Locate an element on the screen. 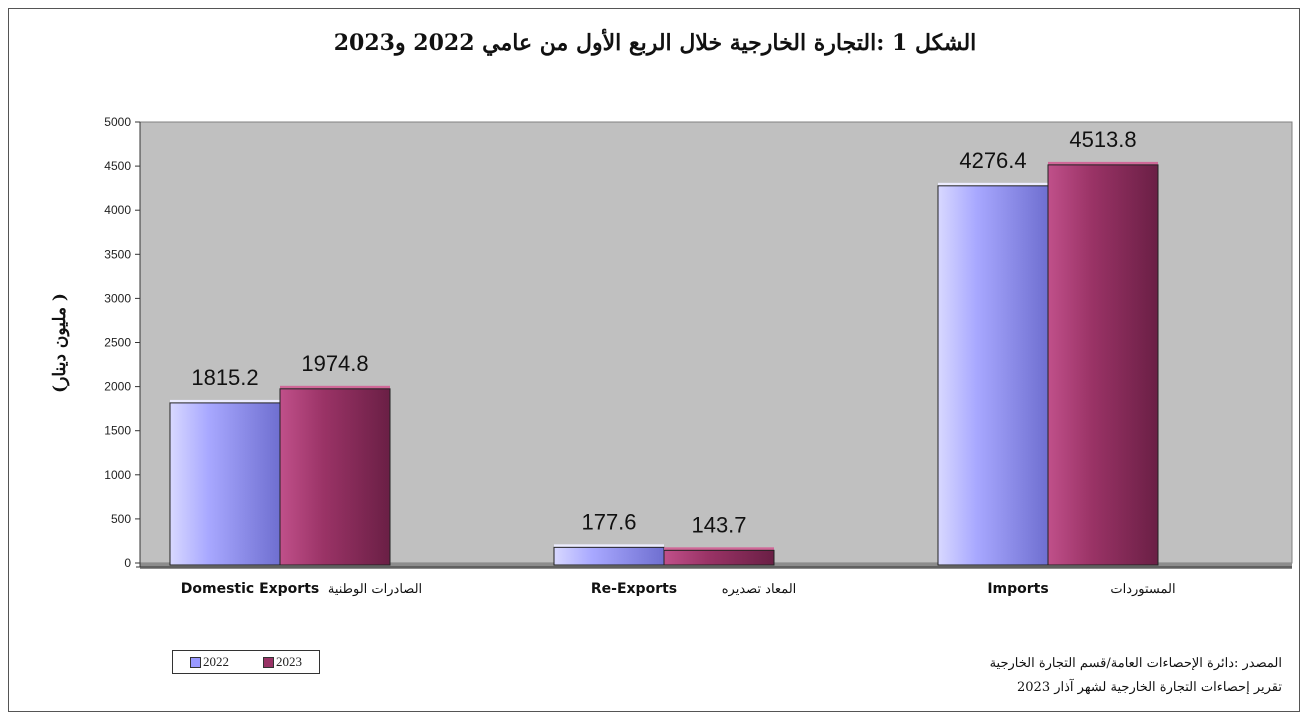 This screenshot has height=722, width=1310. data-label: 4513.8 is located at coordinates (1102, 139).